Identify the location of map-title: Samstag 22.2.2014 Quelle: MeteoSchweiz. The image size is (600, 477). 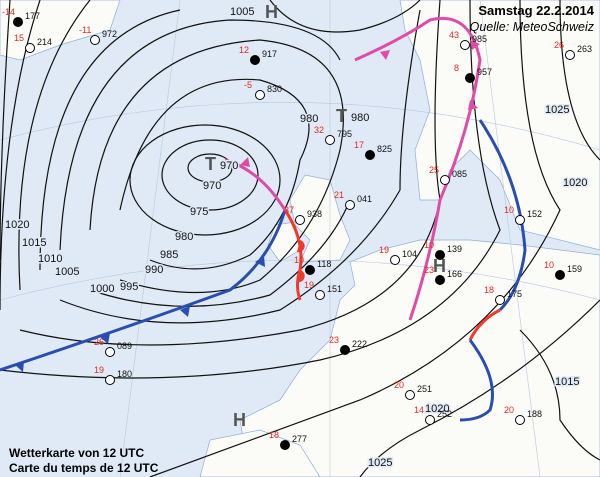
(532, 19).